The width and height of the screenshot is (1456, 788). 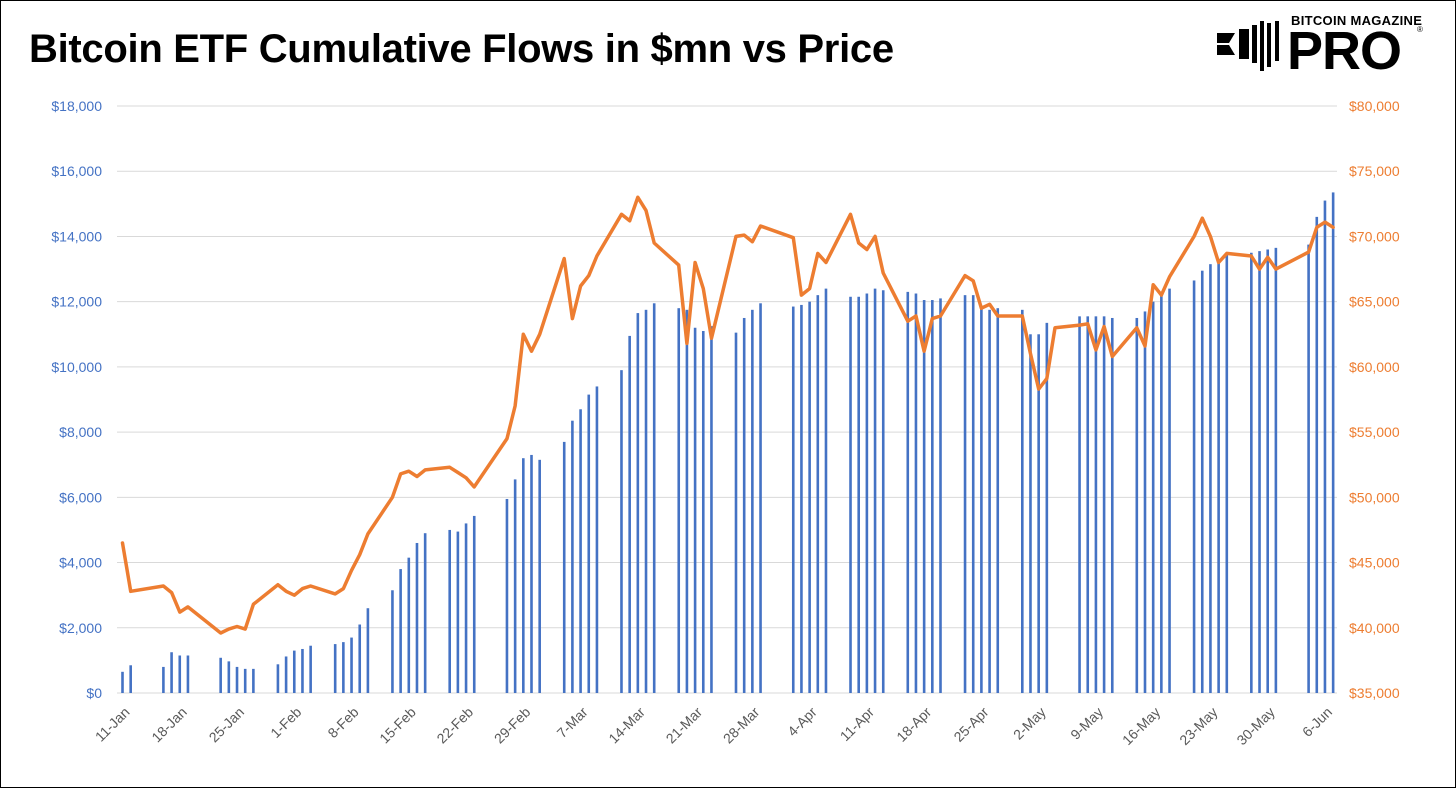 What do you see at coordinates (76, 106) in the screenshot?
I see `left-axis-tick-label: $18,000` at bounding box center [76, 106].